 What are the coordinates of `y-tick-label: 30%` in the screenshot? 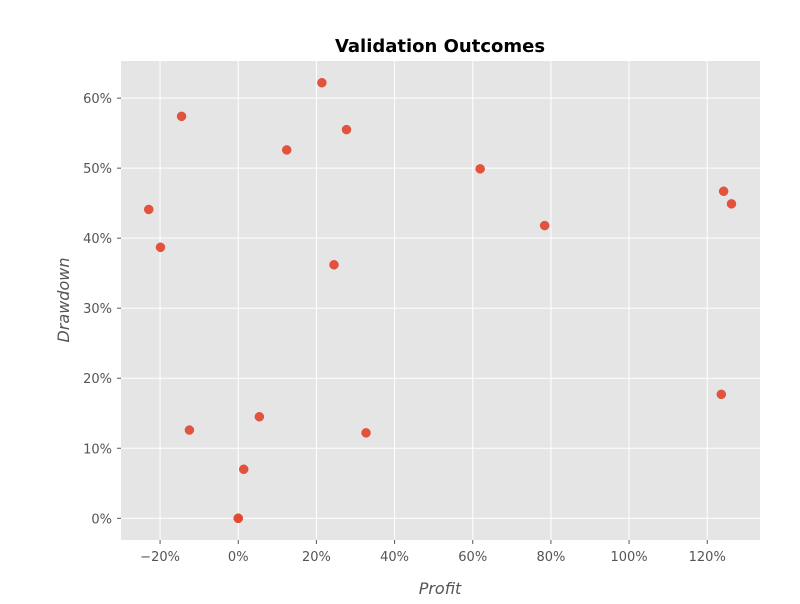 It's located at (97, 309).